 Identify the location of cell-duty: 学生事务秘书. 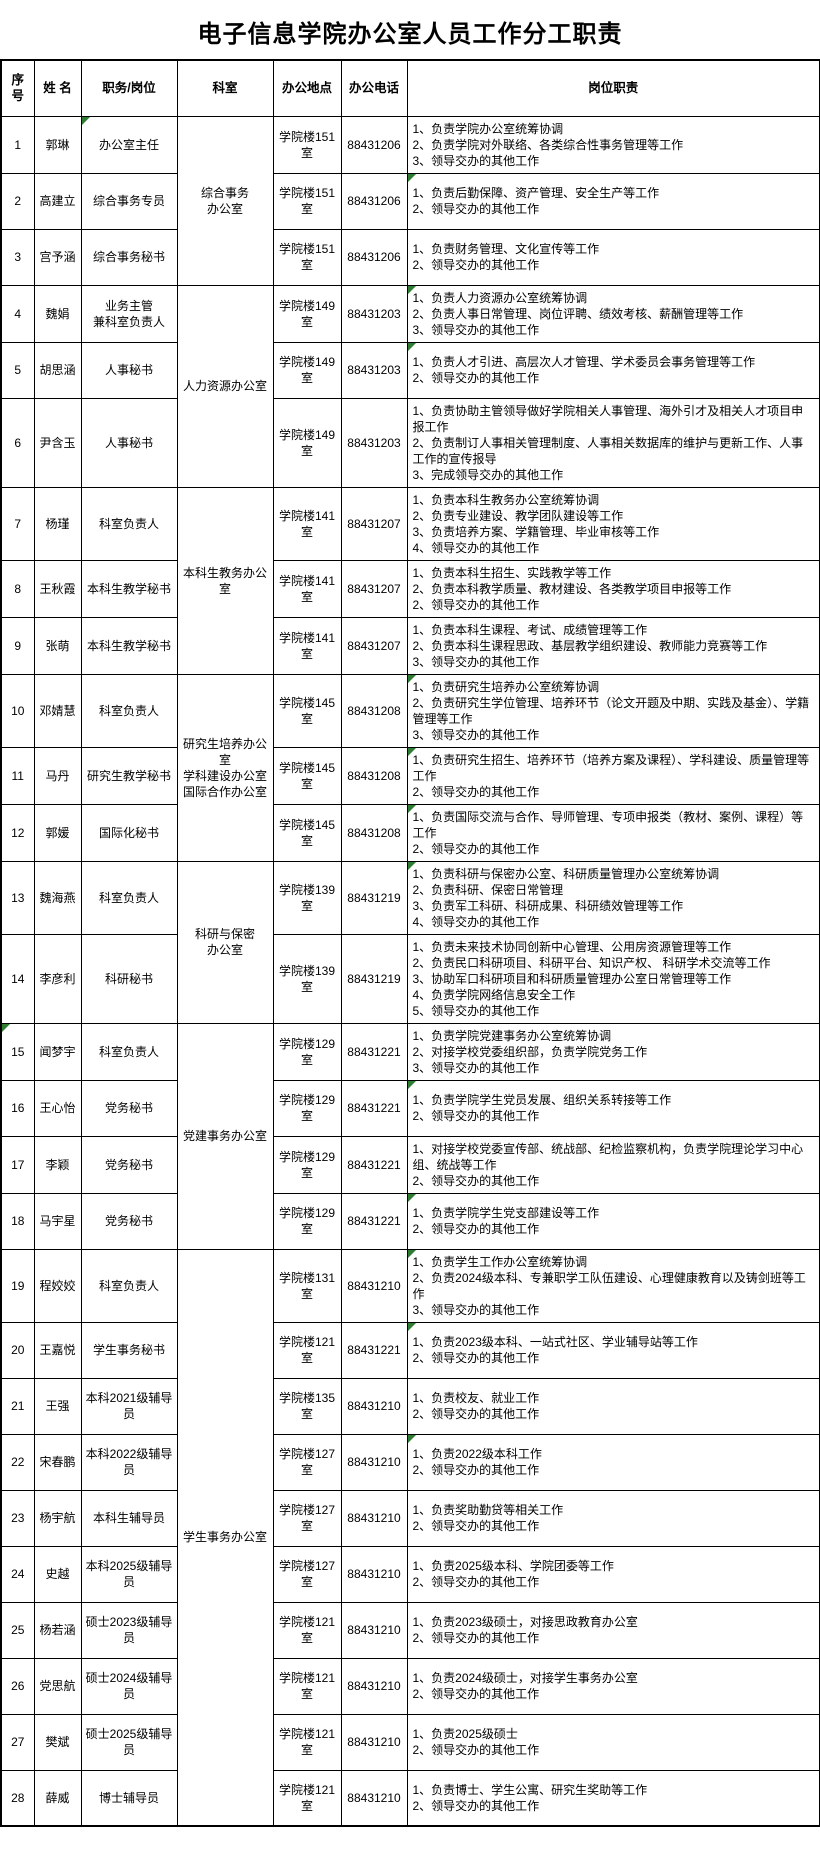
(129, 1350).